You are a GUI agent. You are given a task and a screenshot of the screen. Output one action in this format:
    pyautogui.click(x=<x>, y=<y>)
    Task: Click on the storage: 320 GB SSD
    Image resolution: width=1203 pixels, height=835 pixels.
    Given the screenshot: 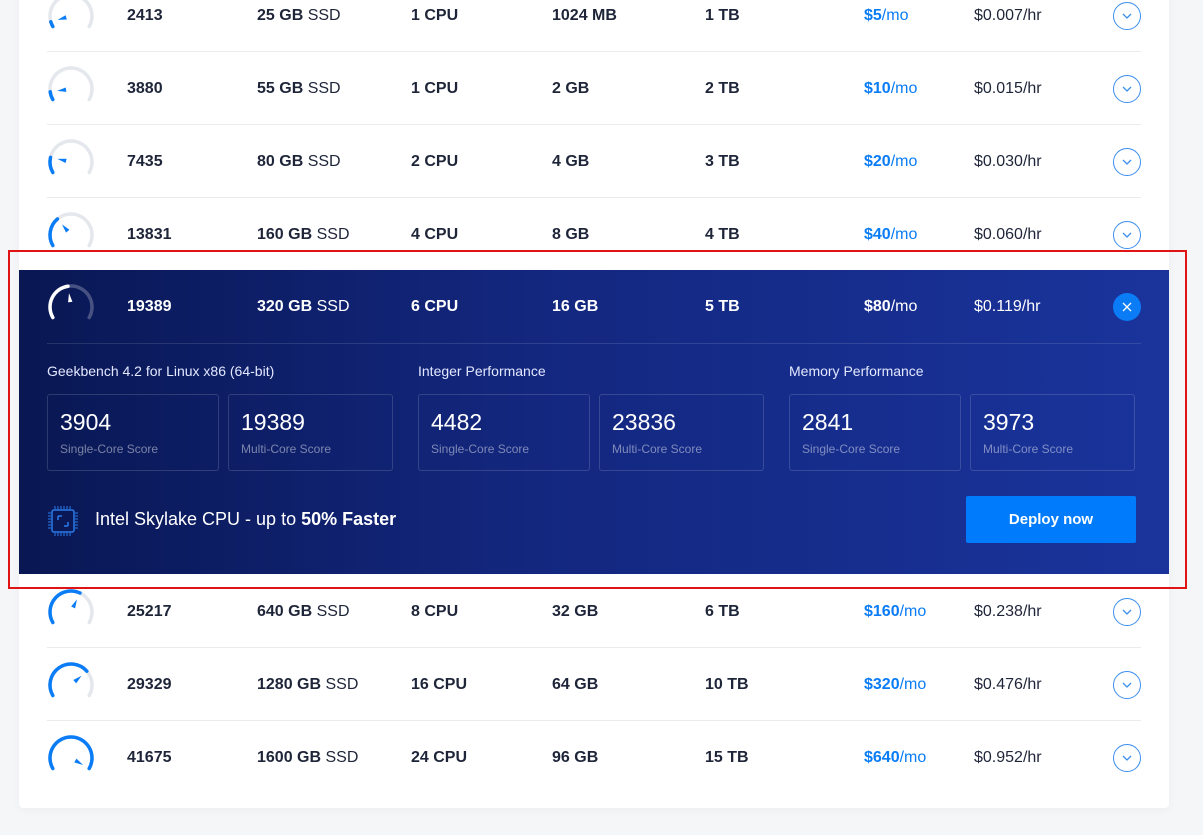 What is the action you would take?
    pyautogui.click(x=303, y=307)
    